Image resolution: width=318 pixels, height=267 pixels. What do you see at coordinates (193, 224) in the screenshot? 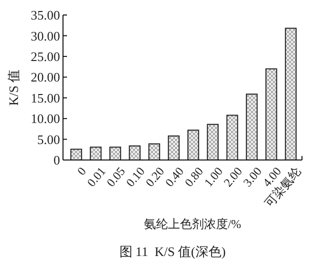
I see `x-axis-title: 氨纶上色剂浓度/%` at bounding box center [193, 224].